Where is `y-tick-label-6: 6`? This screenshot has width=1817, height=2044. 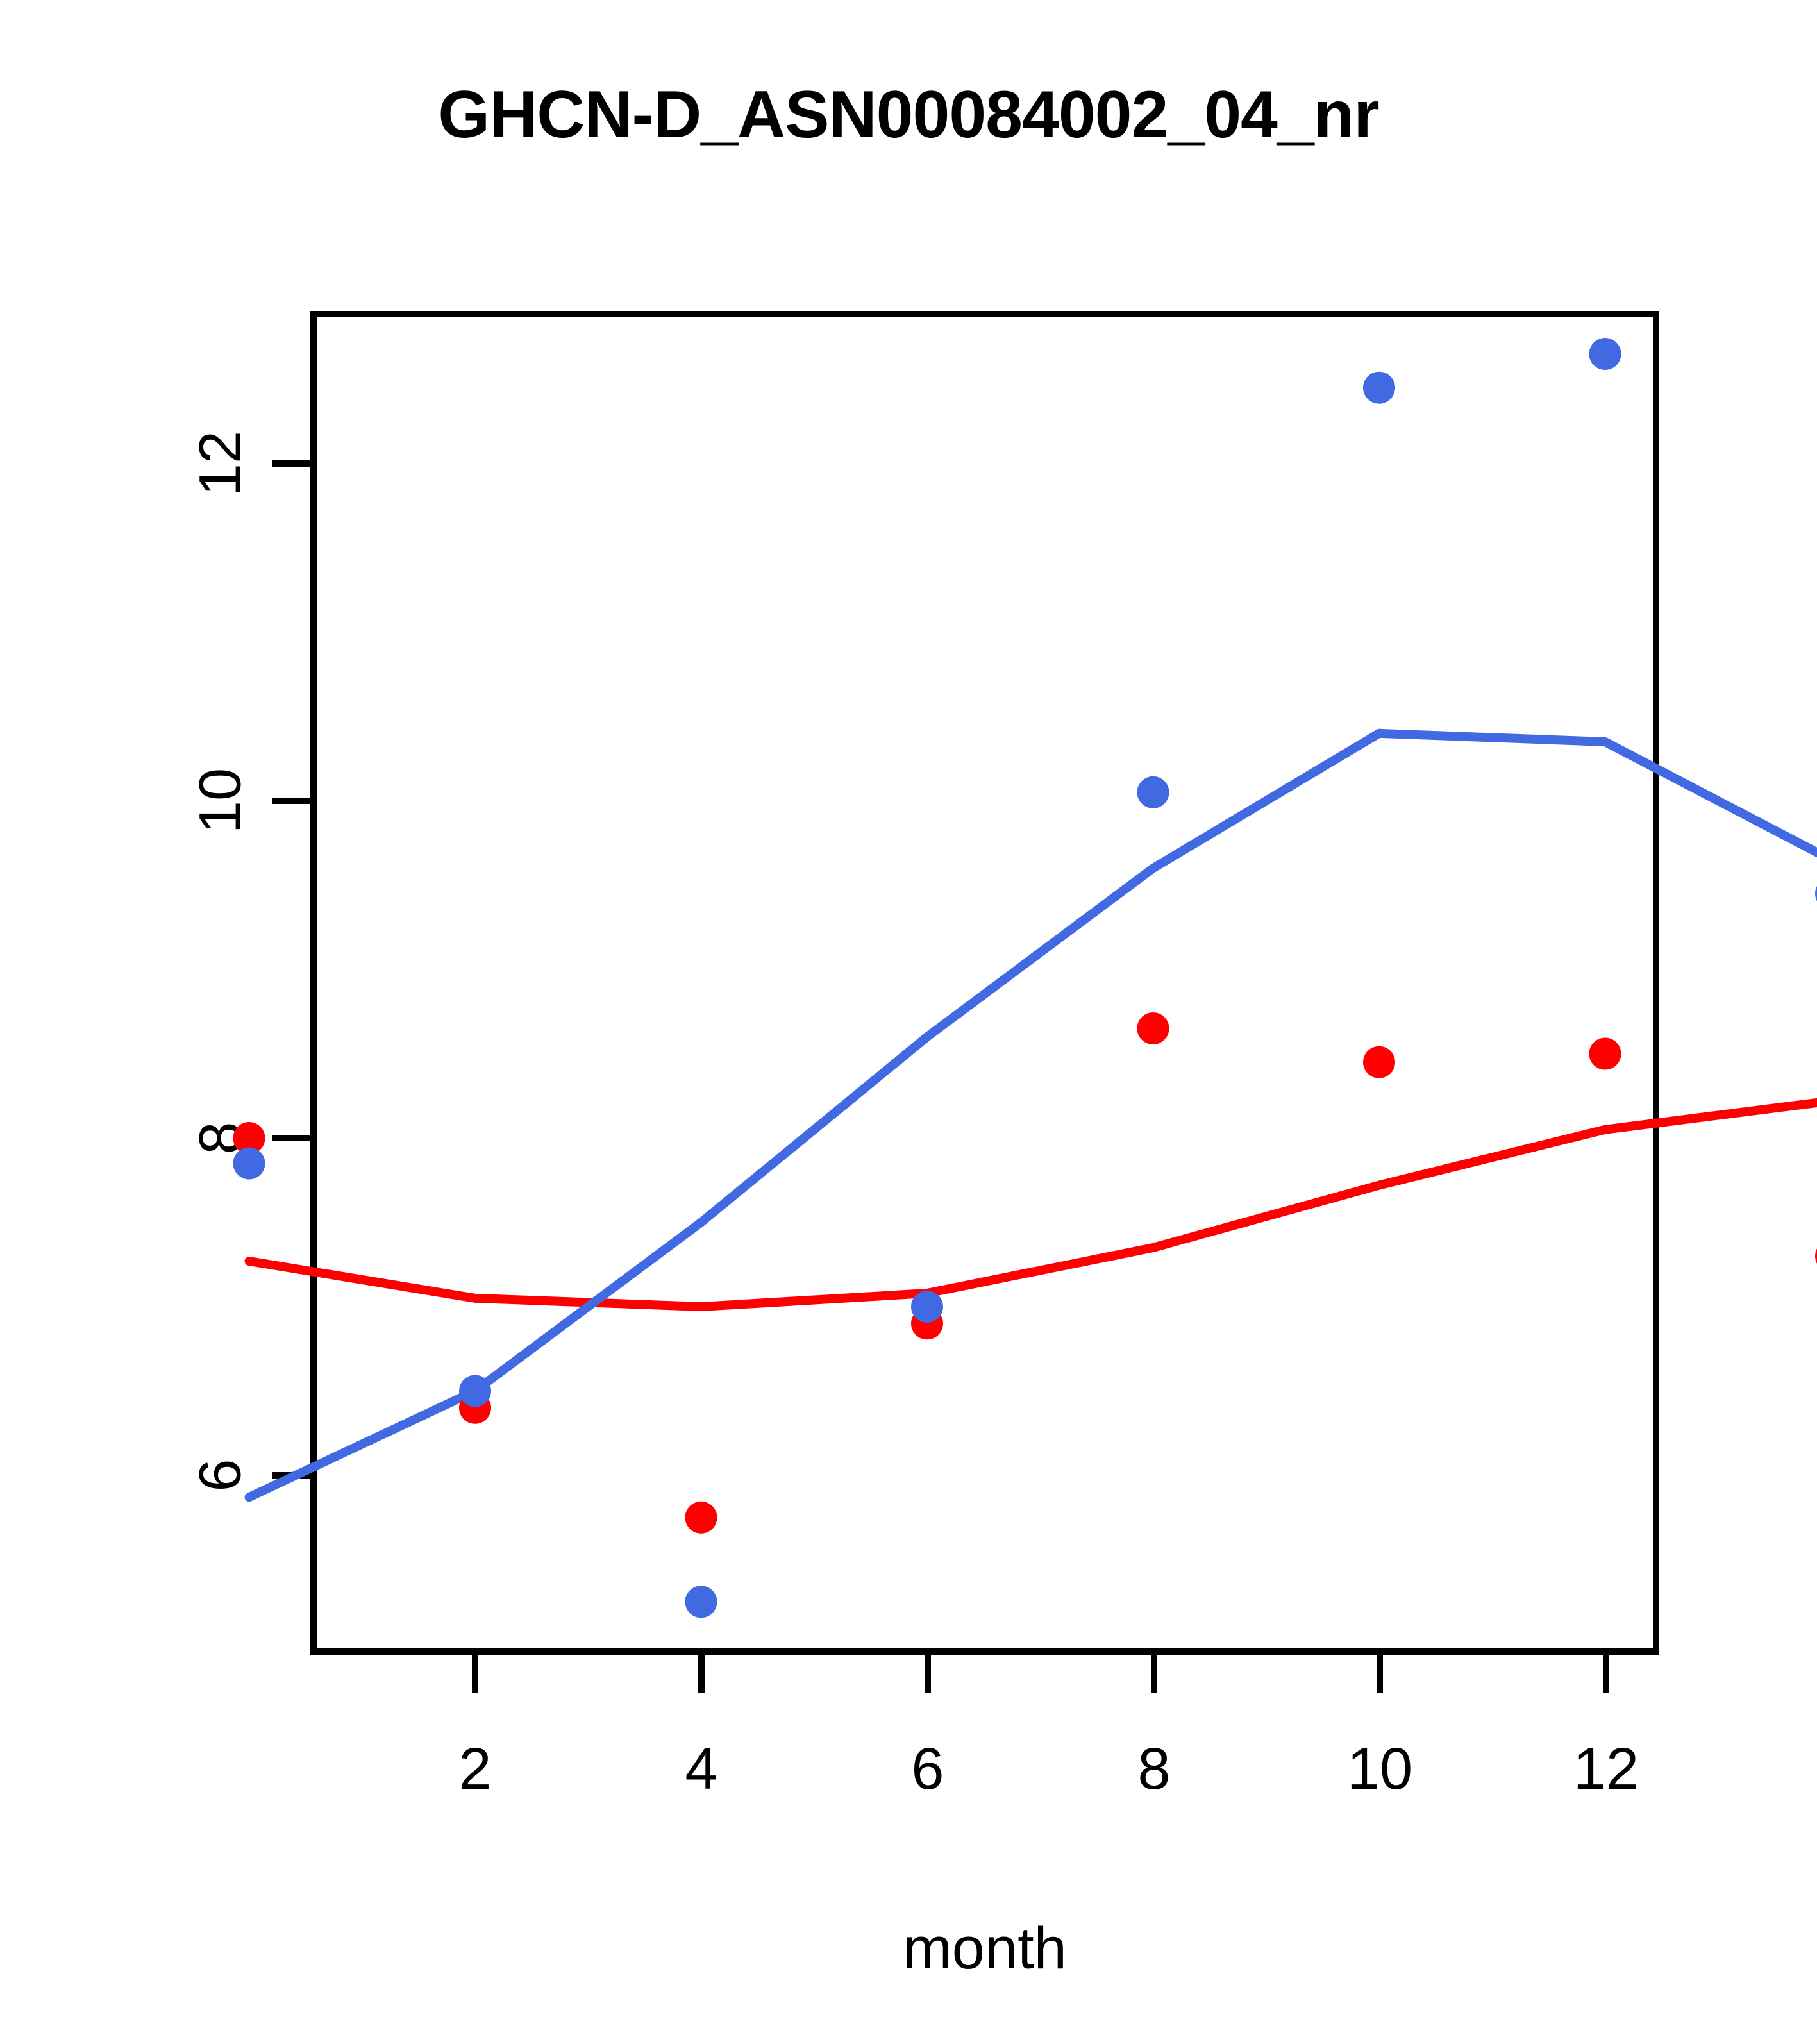 y-tick-label-6: 6 is located at coordinates (220, 1475).